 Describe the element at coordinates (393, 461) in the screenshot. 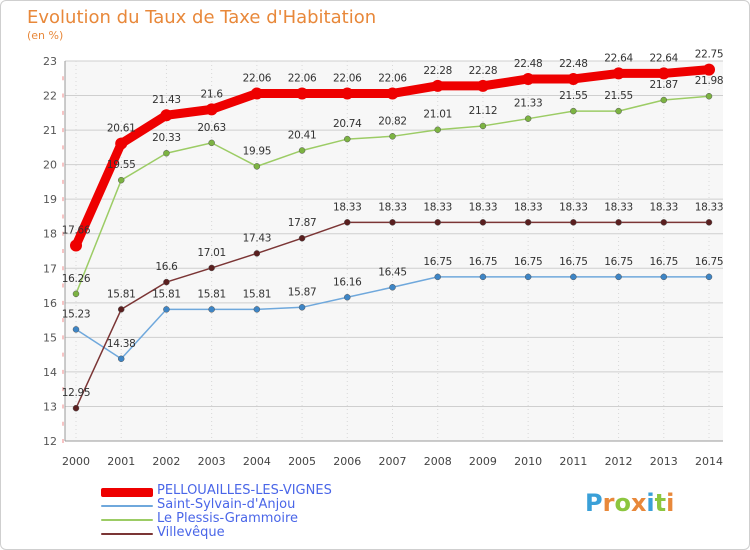

I see `x-tick-label: 2007` at that location.